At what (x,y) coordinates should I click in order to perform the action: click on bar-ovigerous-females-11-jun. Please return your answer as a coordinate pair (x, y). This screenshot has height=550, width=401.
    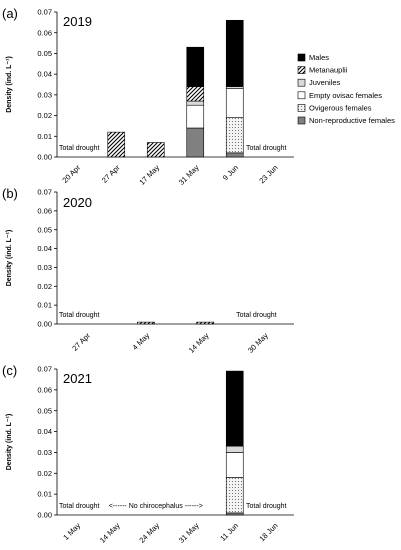
    Looking at the image, I should click on (234, 495).